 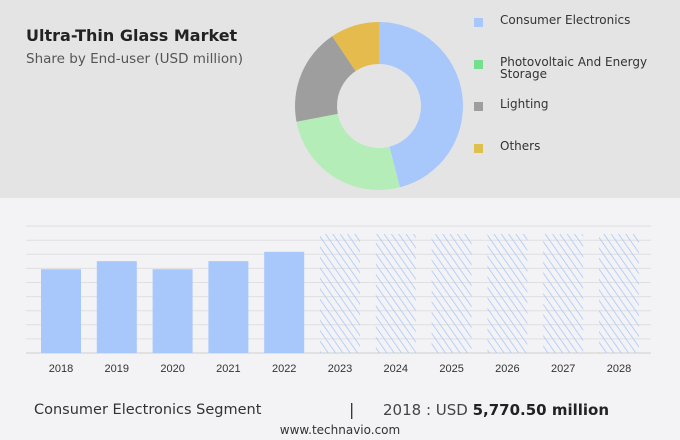 What do you see at coordinates (340, 369) in the screenshot?
I see `x-tick-label: 2023` at bounding box center [340, 369].